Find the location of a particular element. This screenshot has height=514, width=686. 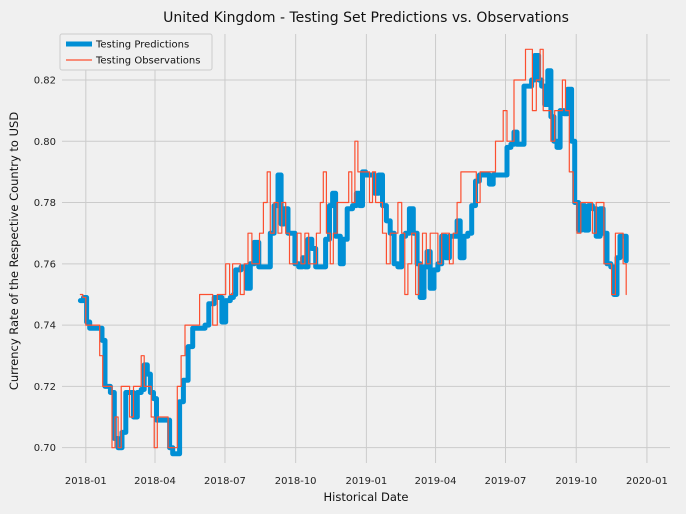

y-tick-label: 0.78 is located at coordinates (45, 203).